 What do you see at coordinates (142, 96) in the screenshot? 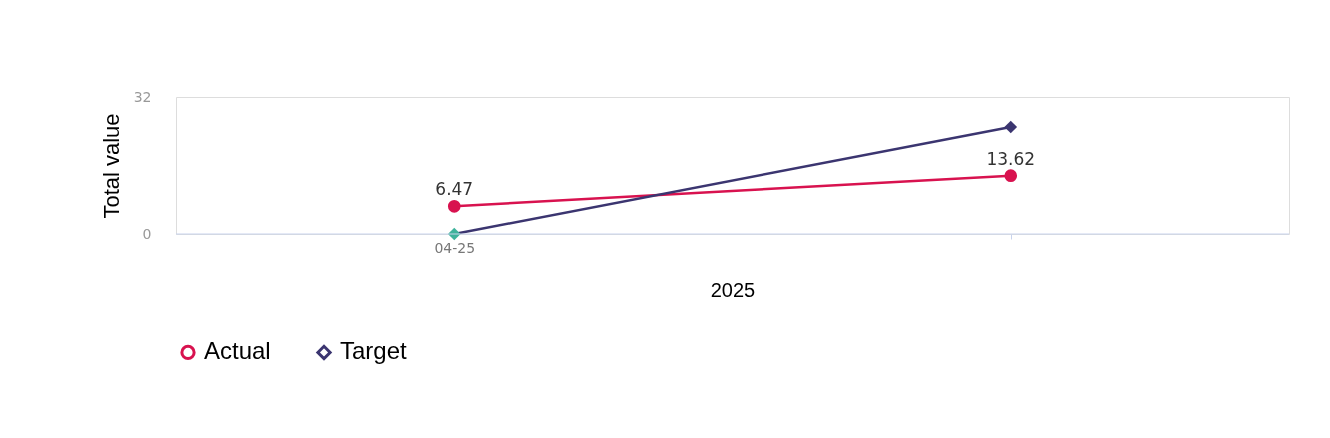
I see `y-tick-label: 32` at bounding box center [142, 96].